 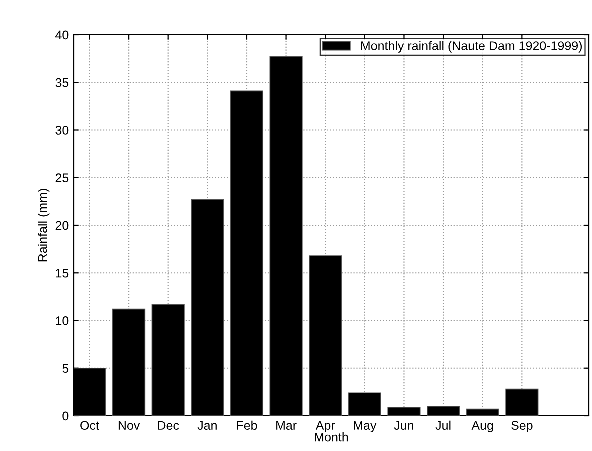 I want to click on x-tick-label: Dec, so click(x=169, y=425).